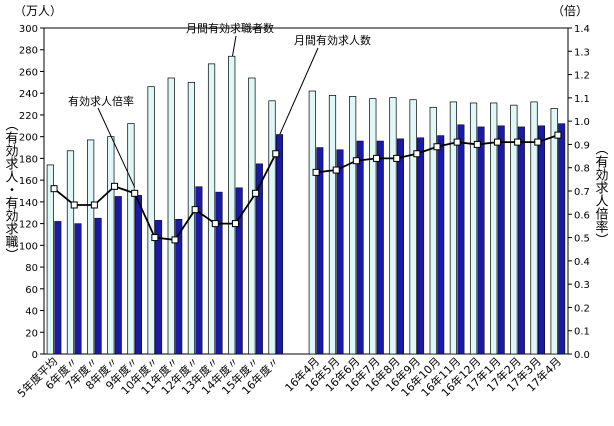  I want to click on left-tick-label: 260, so click(28, 72).